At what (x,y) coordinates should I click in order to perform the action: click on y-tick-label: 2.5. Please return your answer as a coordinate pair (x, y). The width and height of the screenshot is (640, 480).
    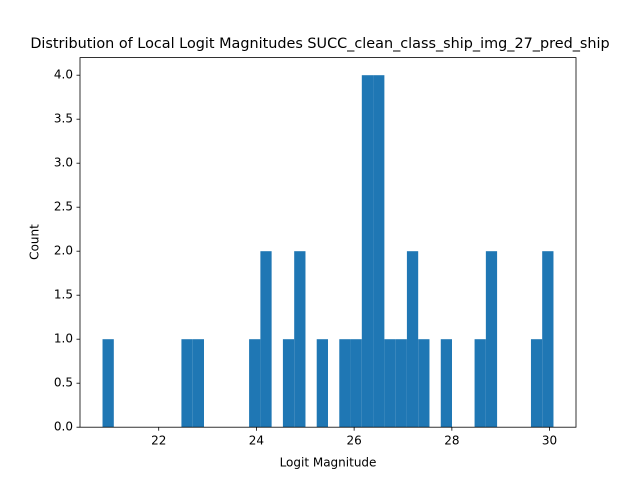
    Looking at the image, I should click on (63, 207).